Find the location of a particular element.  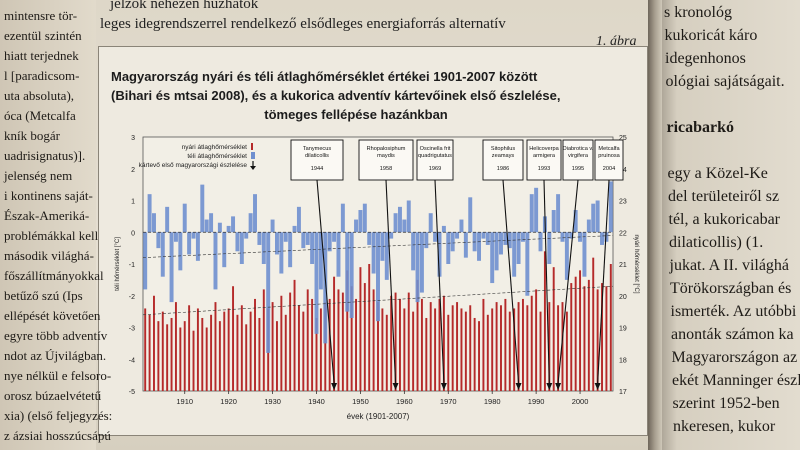

left-text-line: egyre több adventív is located at coordinates (56, 335).